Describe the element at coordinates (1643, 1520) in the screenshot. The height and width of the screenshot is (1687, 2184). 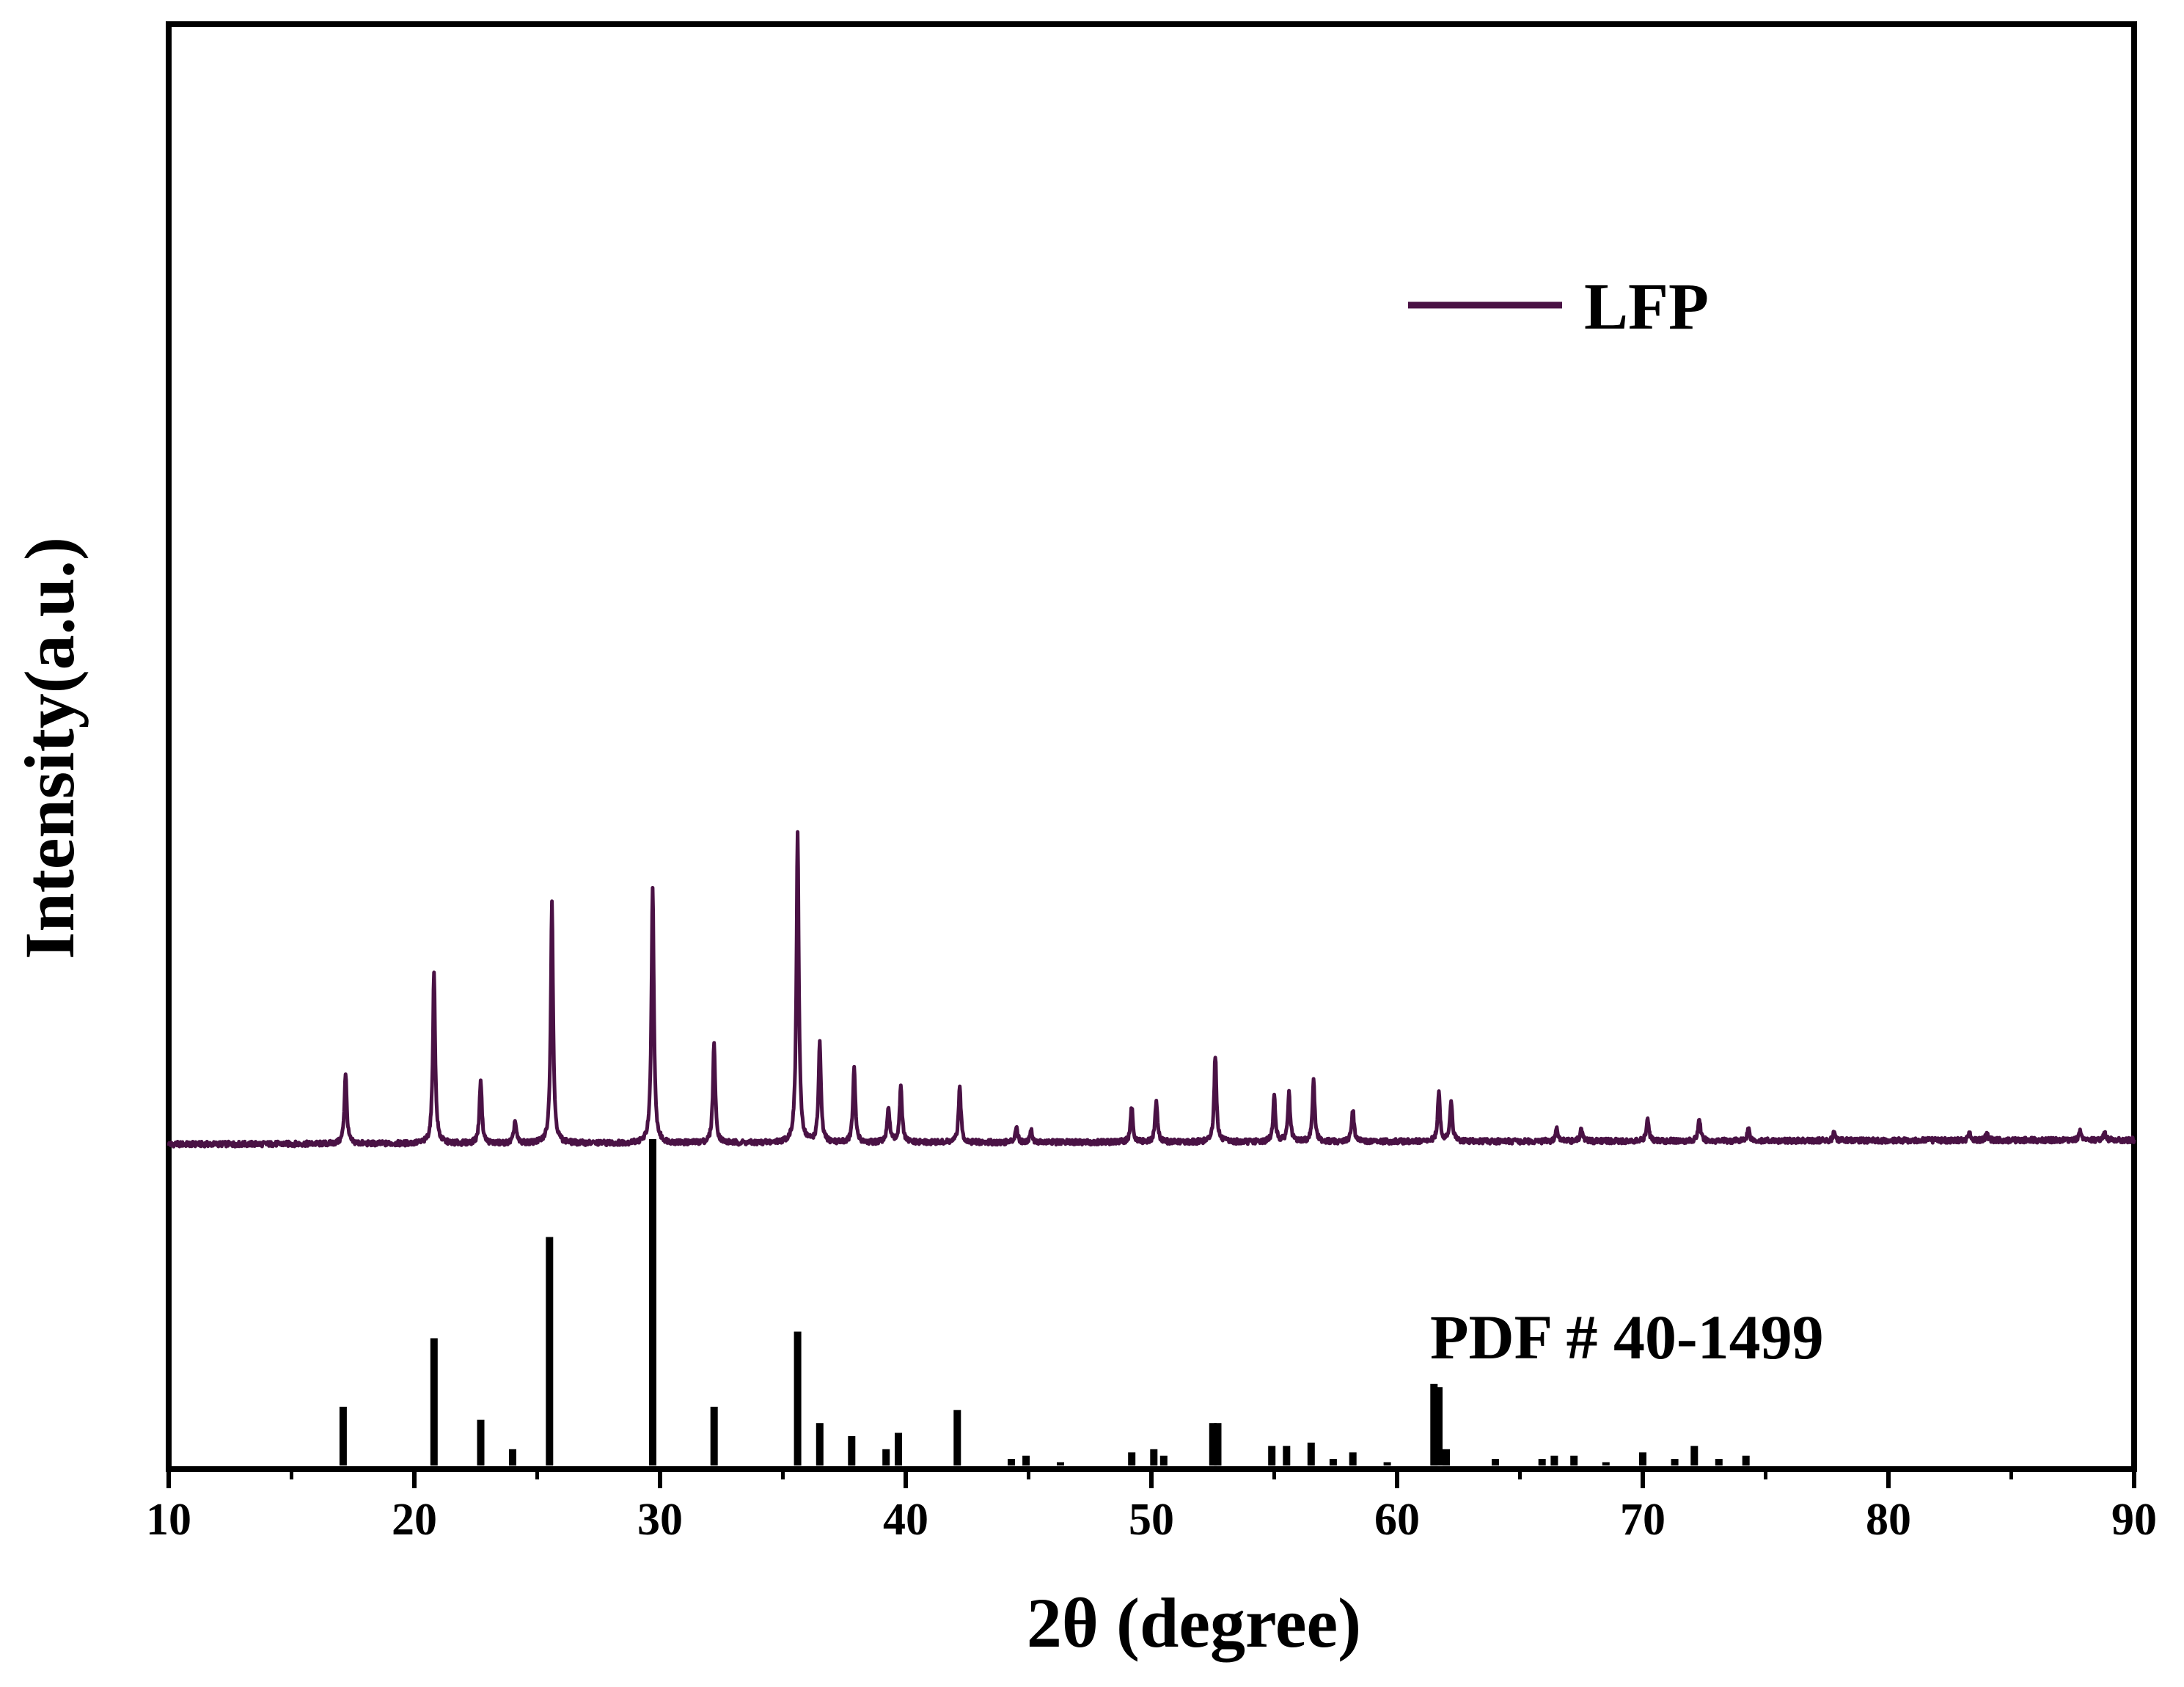
I see `x-tick-label-70: 70` at that location.